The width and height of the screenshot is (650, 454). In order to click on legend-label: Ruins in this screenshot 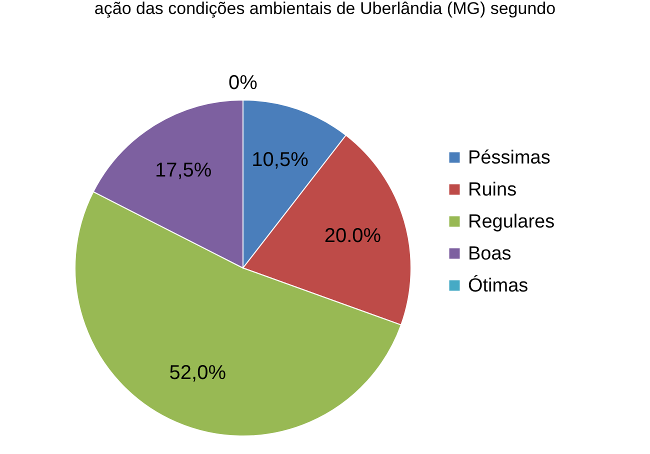, I will do `click(492, 190)`.